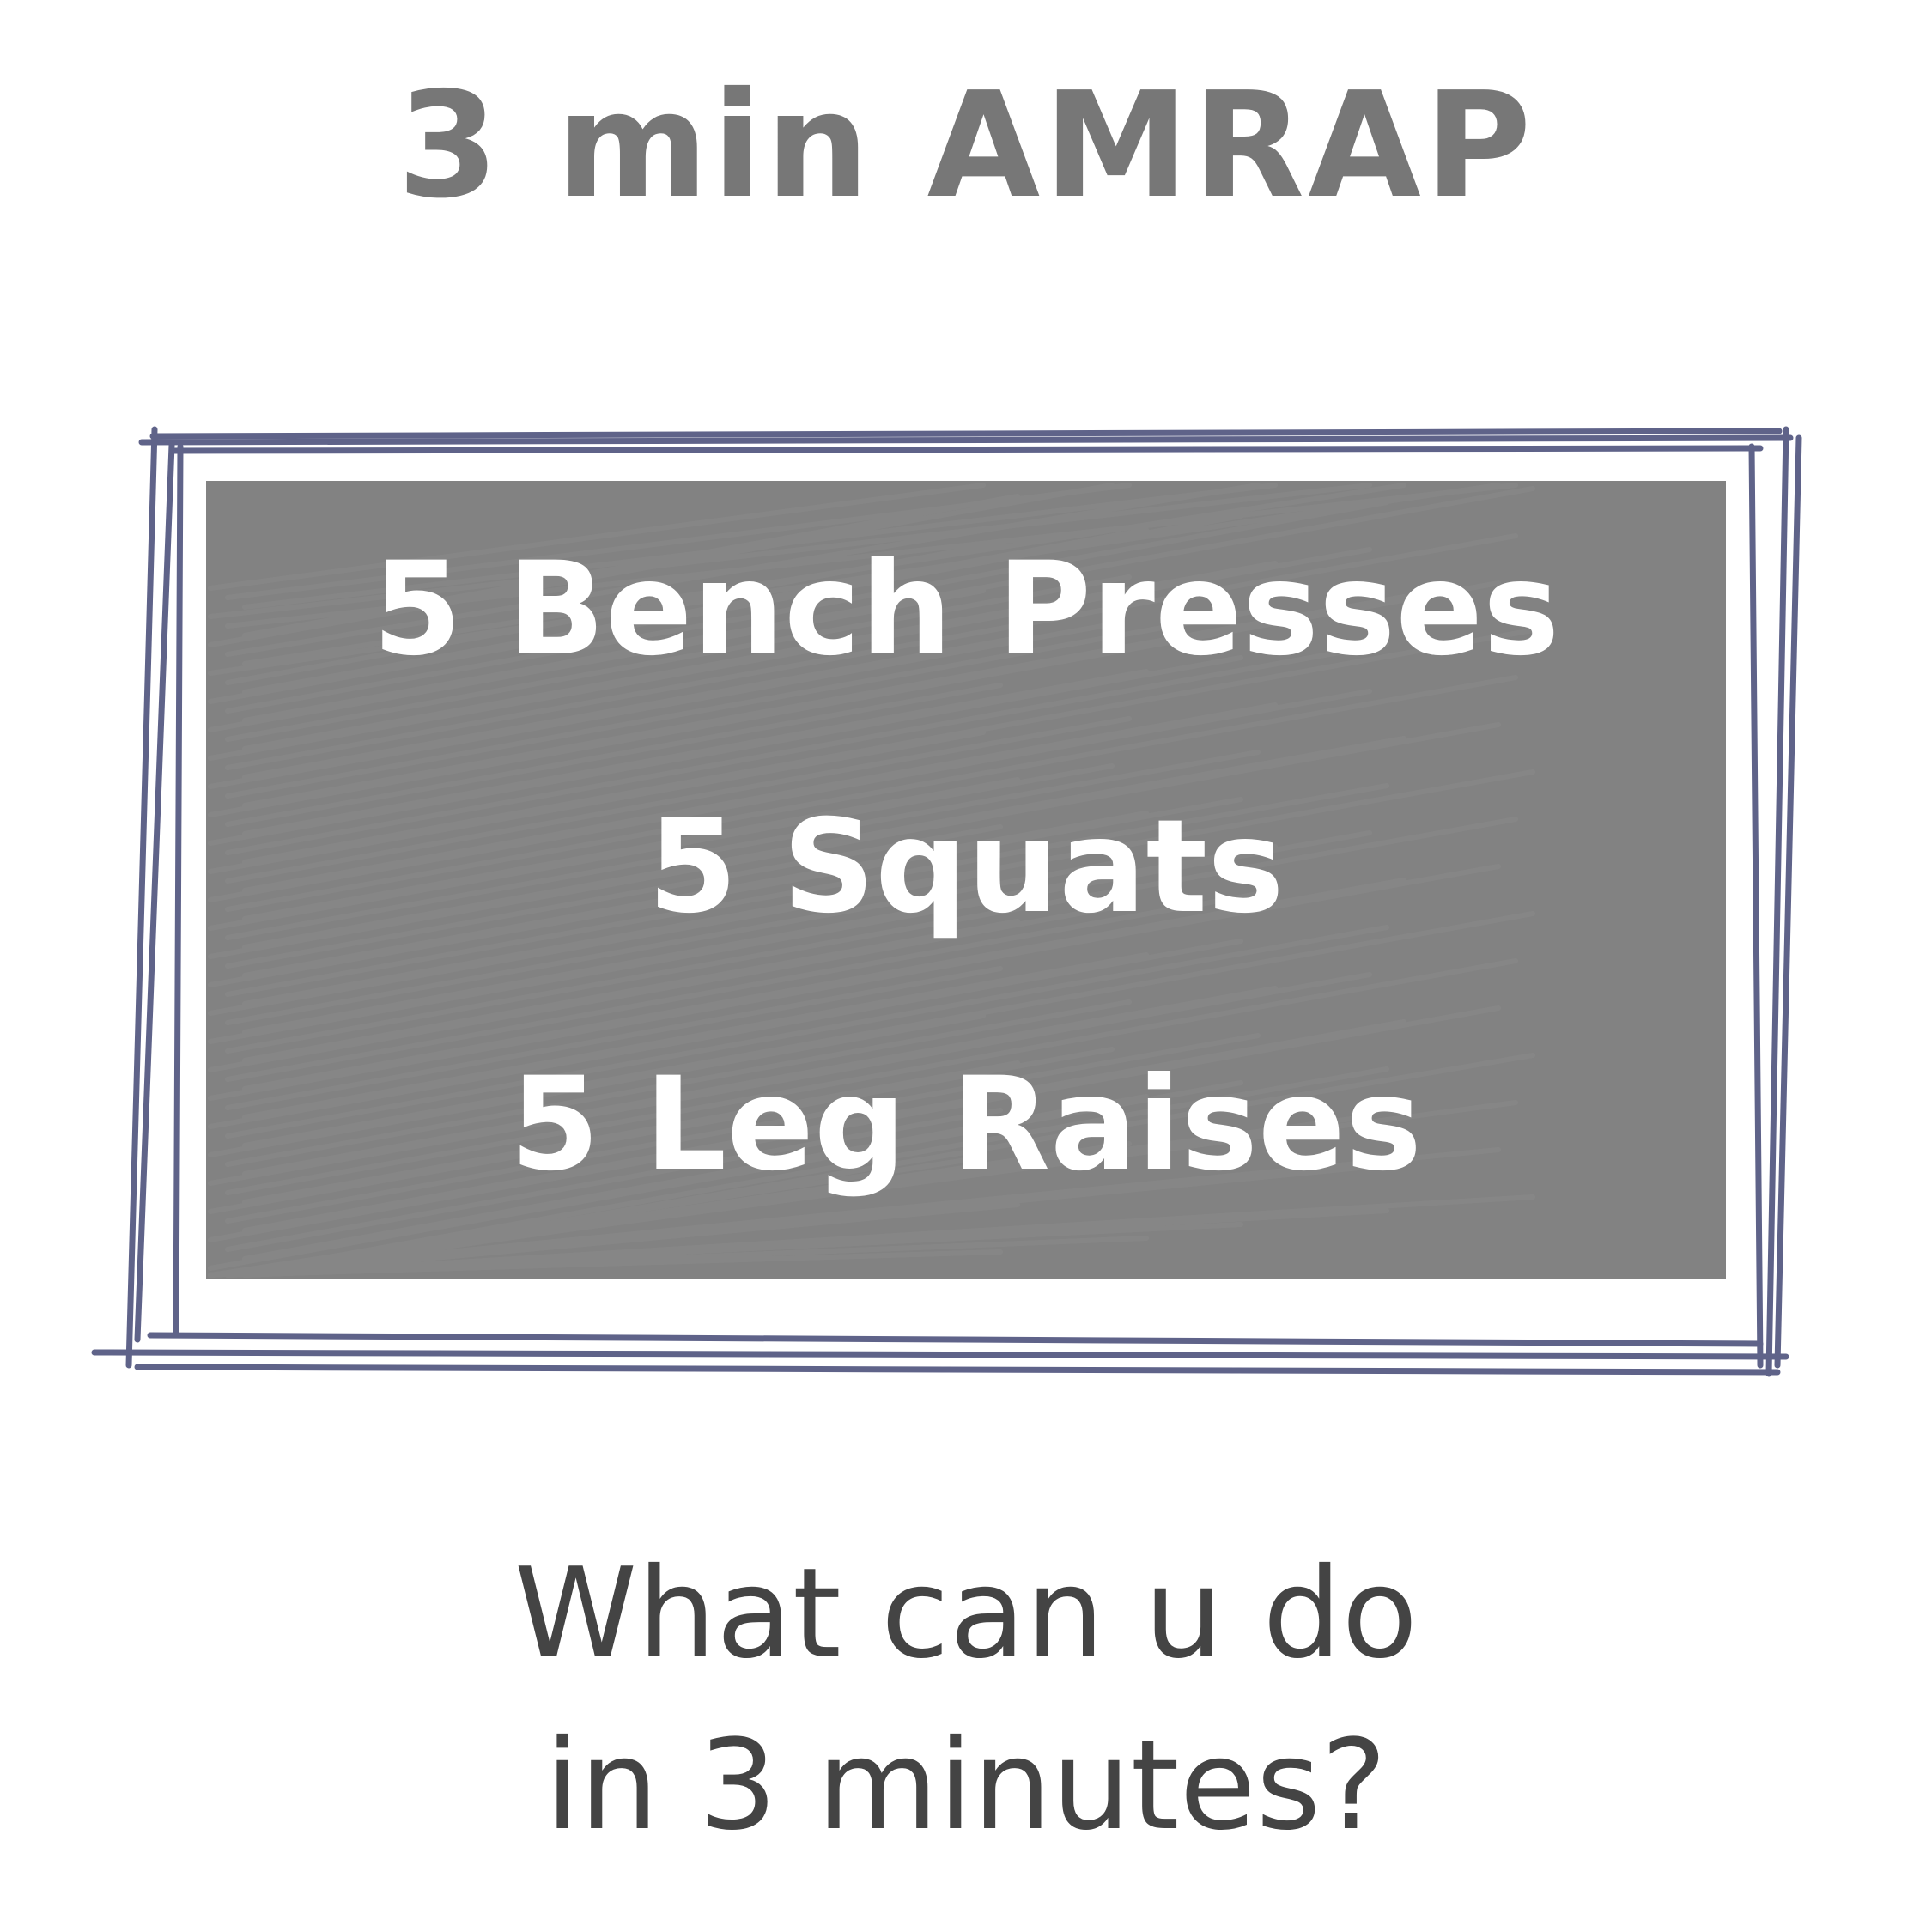 This screenshot has height=1932, width=1932. I want to click on workout-item-bench-presses: 5 Bench Presses, so click(966, 609).